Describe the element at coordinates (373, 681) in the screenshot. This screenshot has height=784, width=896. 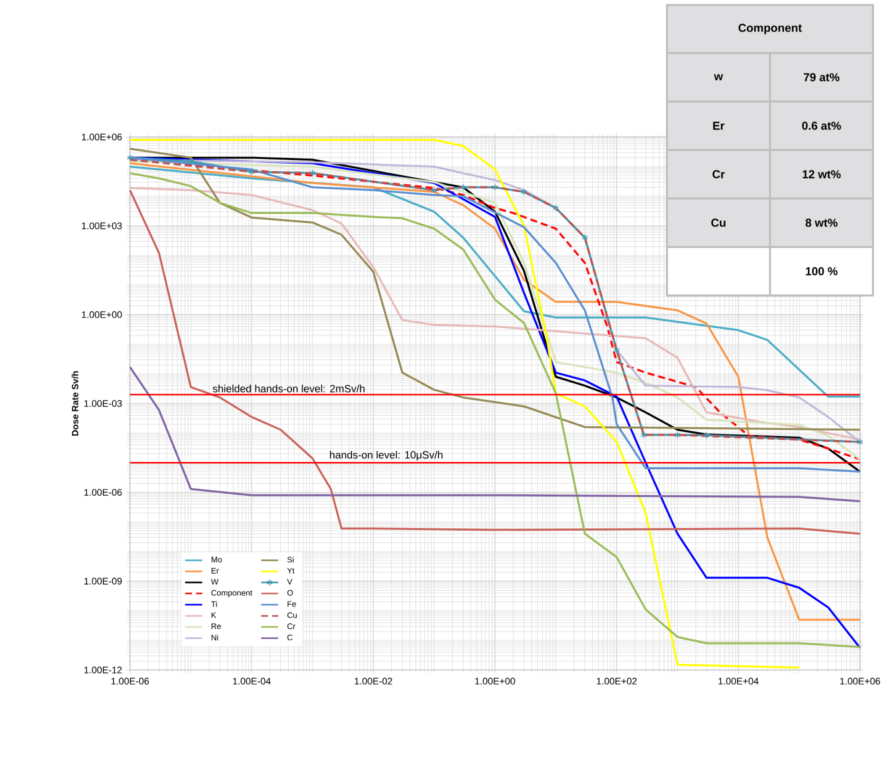
I see `x-tick-label: 1.00E-02` at that location.